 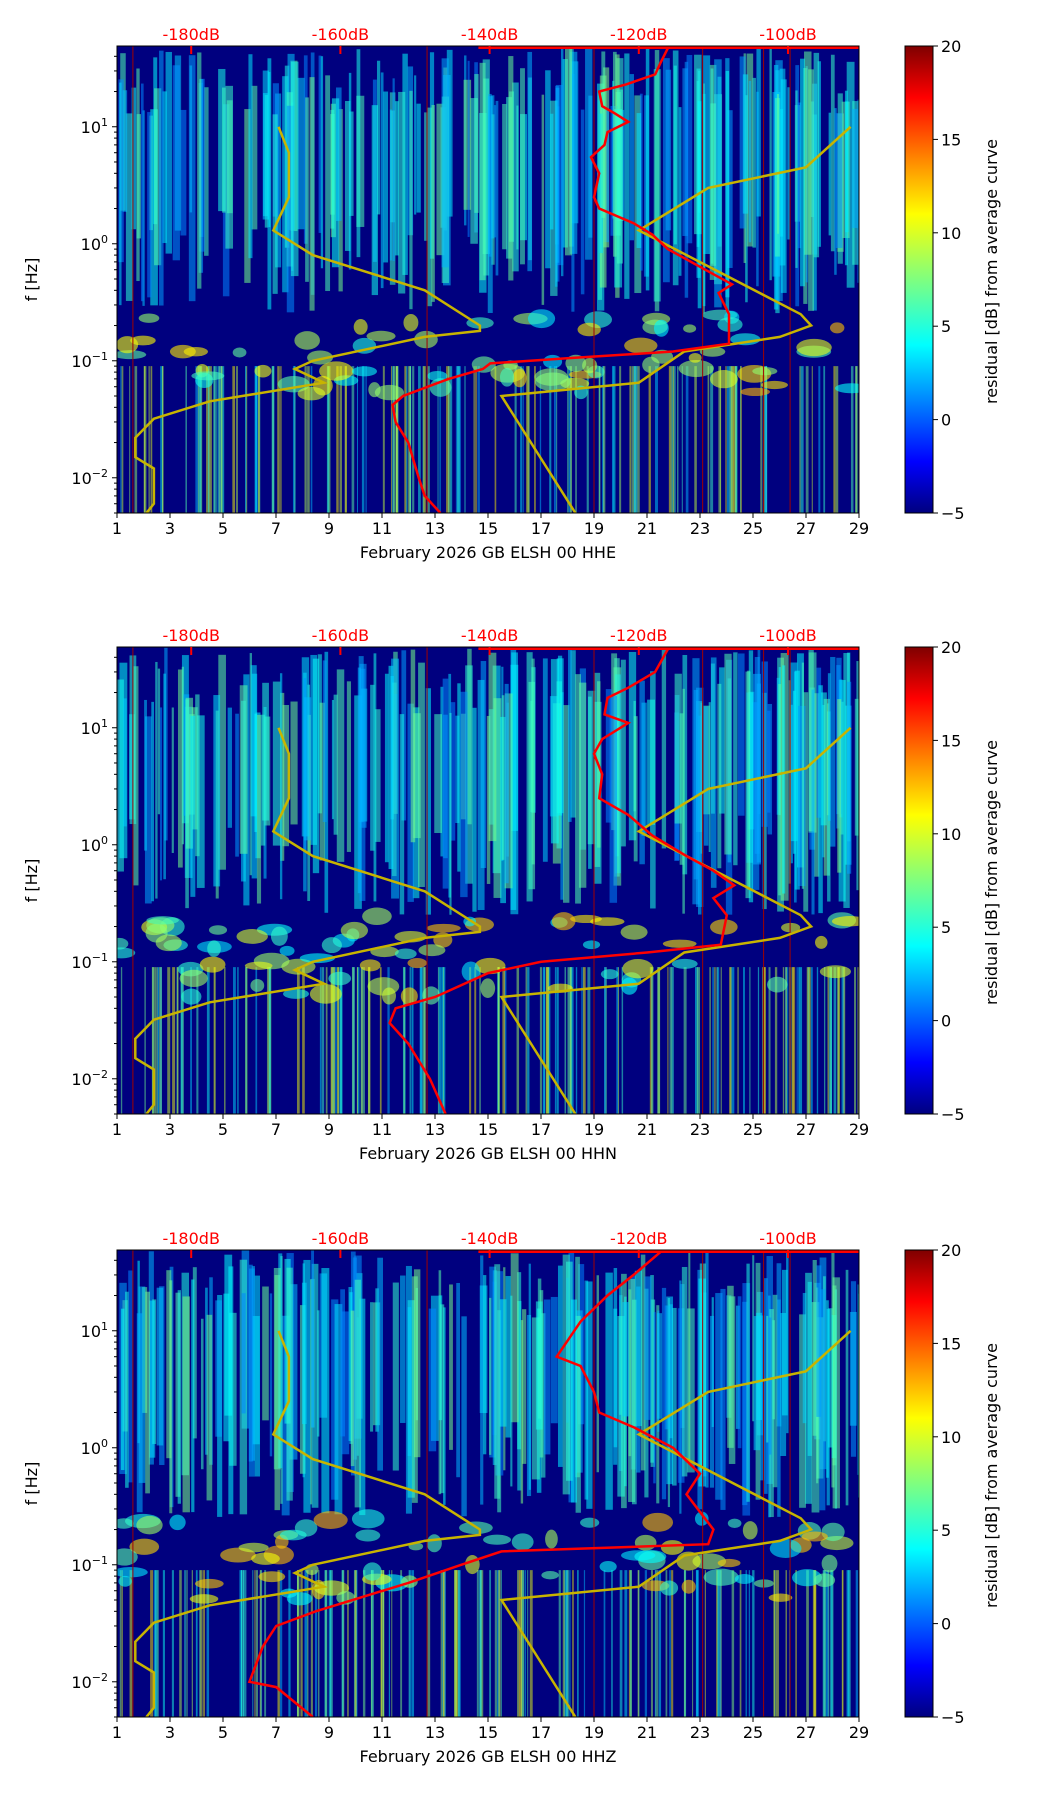 What do you see at coordinates (647, 528) in the screenshot?
I see `x-tick-label: 21` at bounding box center [647, 528].